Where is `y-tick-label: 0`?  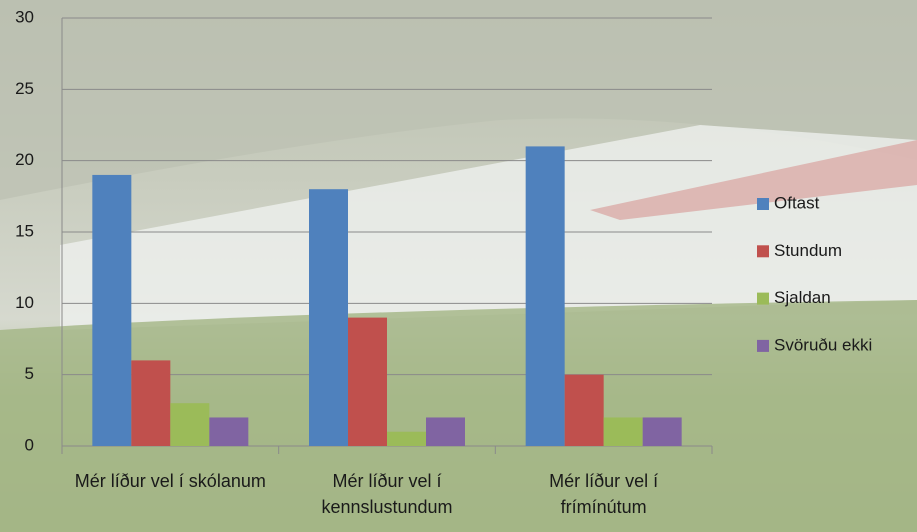
y-tick-label: 0 is located at coordinates (29, 444).